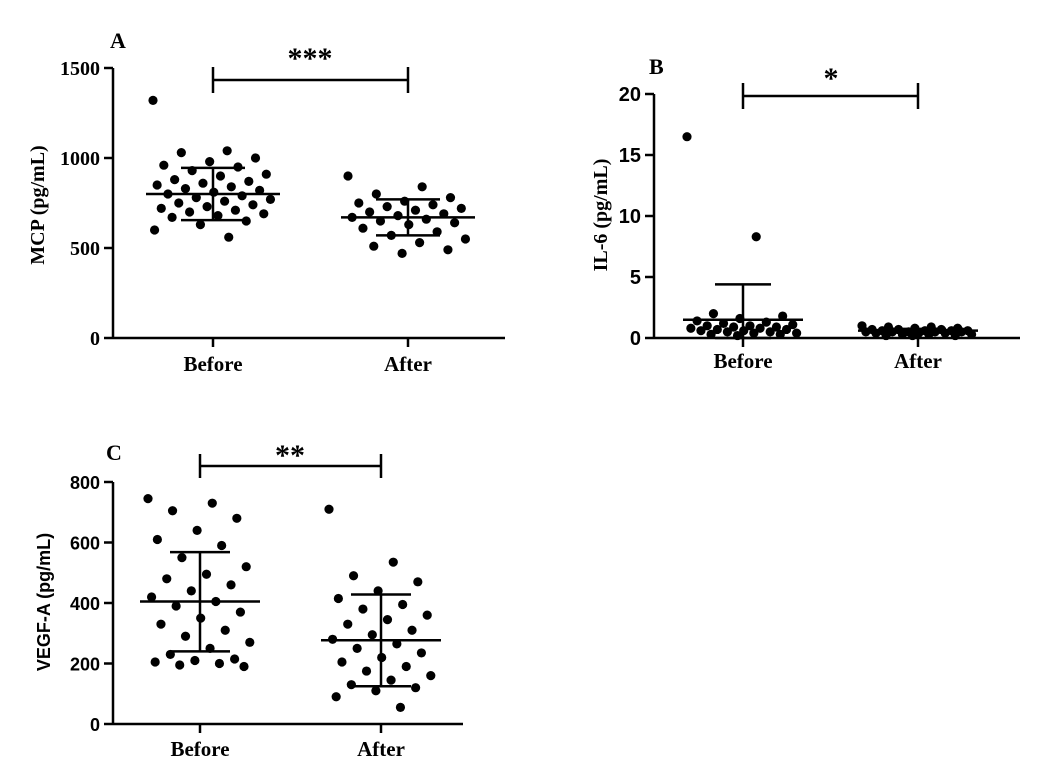 This screenshot has height=770, width=1038. I want to click on panel-c-ticks: 0 200 400 600 800 Before After, so click(237, 617).